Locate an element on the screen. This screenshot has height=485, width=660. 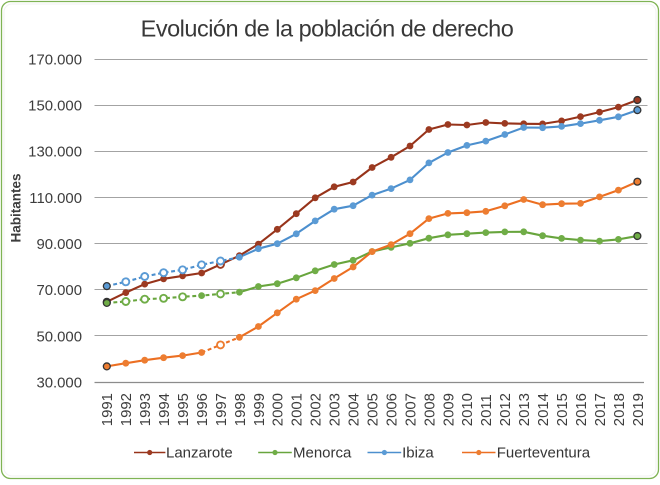
svg-text: 170.000 is located at coordinates (55, 60).